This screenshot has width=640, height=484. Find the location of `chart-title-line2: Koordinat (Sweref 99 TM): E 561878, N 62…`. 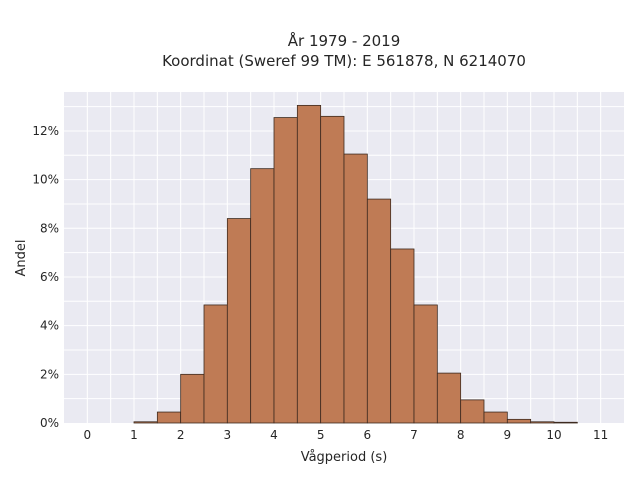

chart-title-line2: Koordinat (Sweref 99 TM): E 561878, N 62… is located at coordinates (344, 61).